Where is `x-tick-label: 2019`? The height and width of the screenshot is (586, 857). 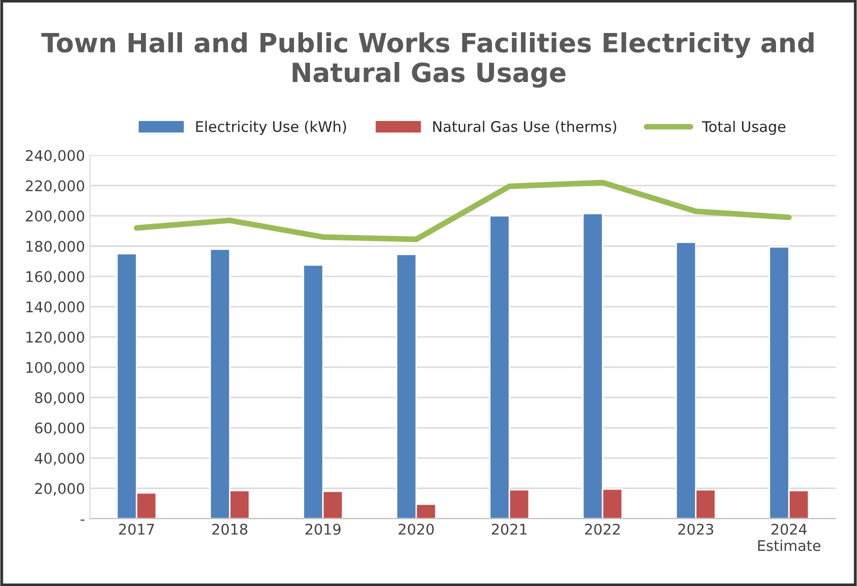 x-tick-label: 2019 is located at coordinates (323, 529).